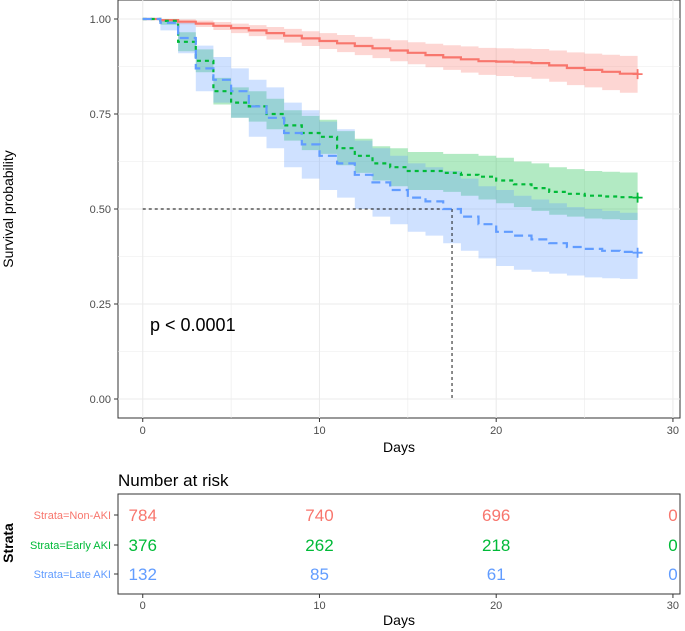 The width and height of the screenshot is (685, 631). What do you see at coordinates (403, 545) in the screenshot?
I see `risk-table-cells: 784 740 696 0 376 262 218 0 132 85 61 0` at bounding box center [403, 545].